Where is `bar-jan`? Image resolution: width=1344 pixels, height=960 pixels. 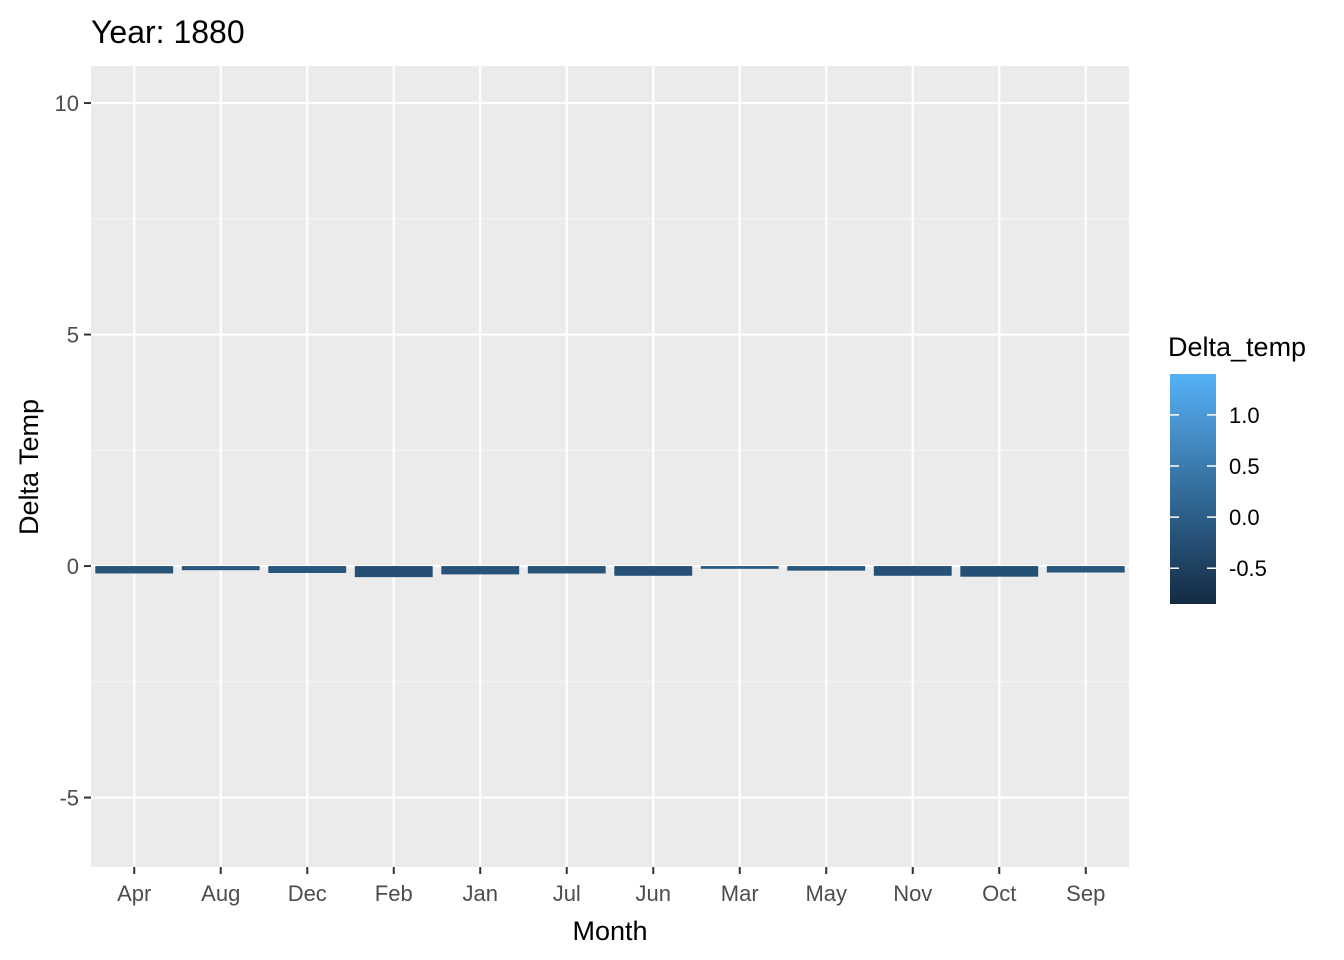 bar-jan is located at coordinates (480, 570).